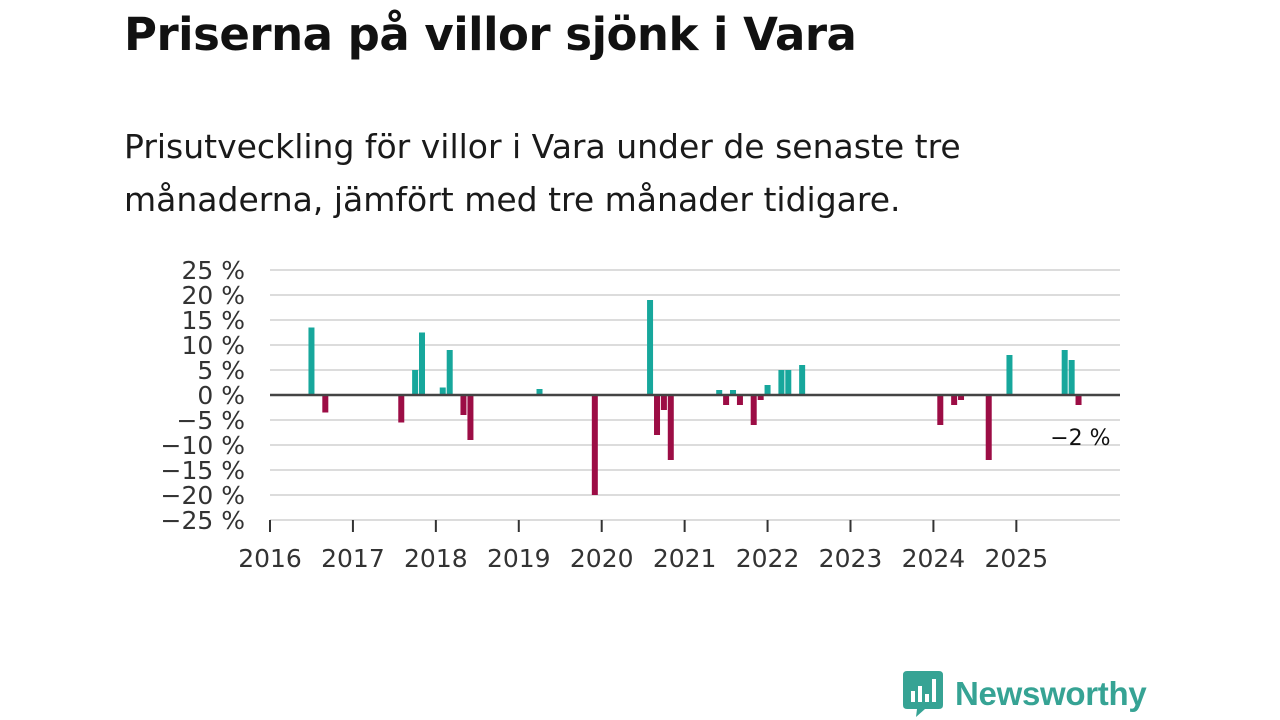 The height and width of the screenshot is (720, 1280). I want to click on chart-title: Priserna på villor sjönk i Vara, so click(490, 34).